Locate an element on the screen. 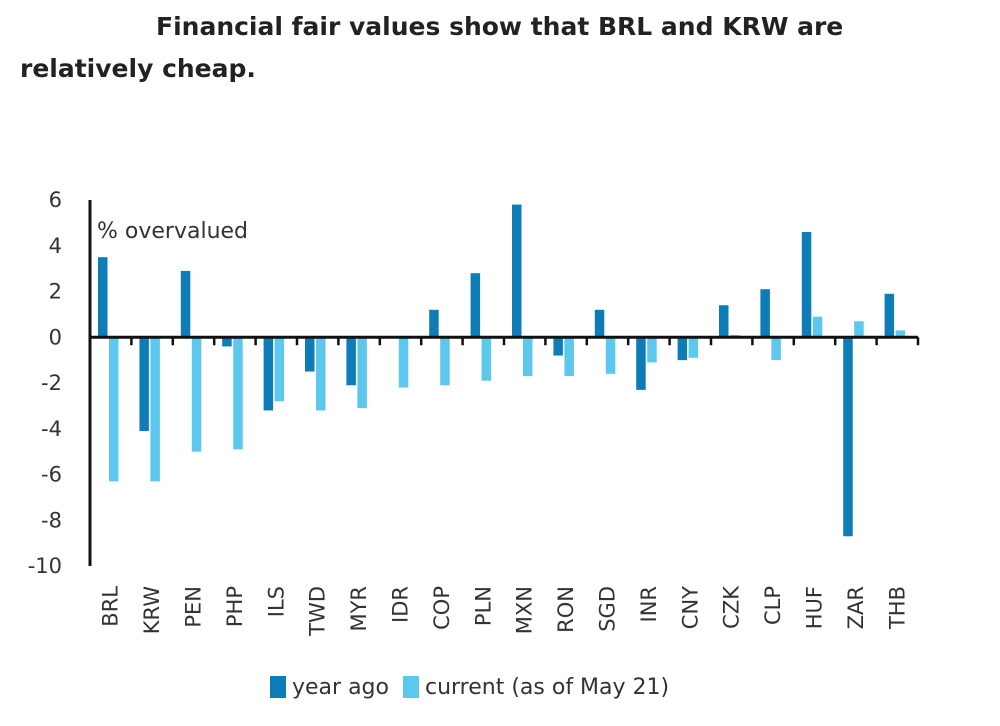 The width and height of the screenshot is (1000, 726). bar-current-twd is located at coordinates (321, 374).